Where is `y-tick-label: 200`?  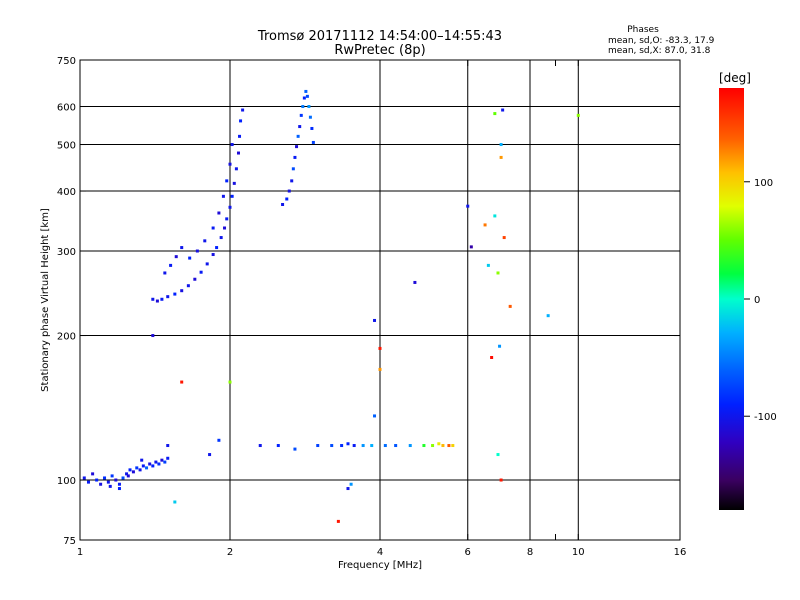 y-tick-label: 200 is located at coordinates (66, 337).